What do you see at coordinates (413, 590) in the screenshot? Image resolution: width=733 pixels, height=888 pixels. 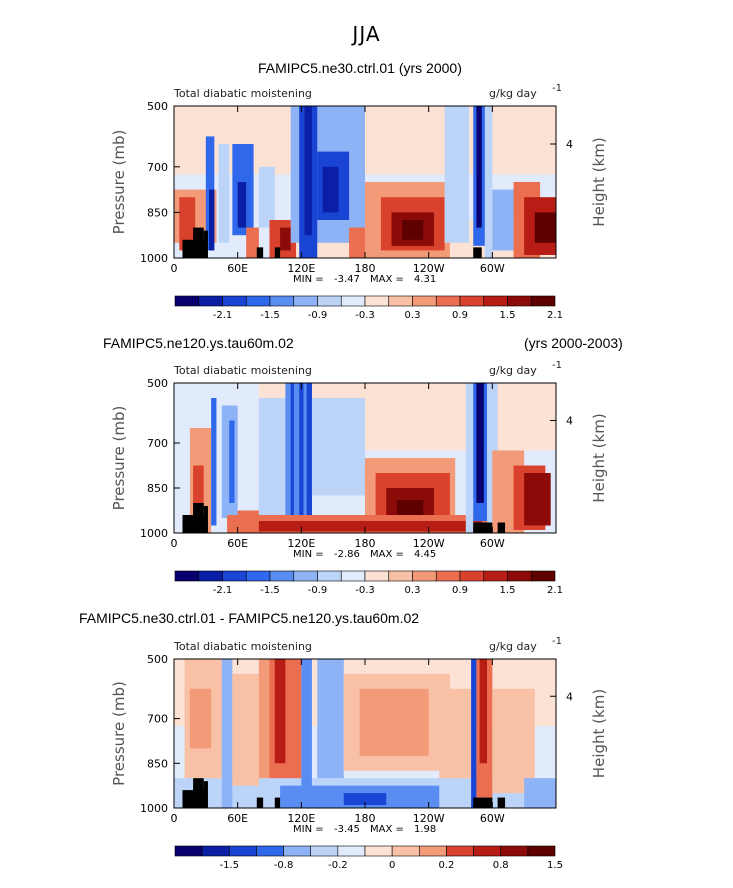 I see `colorbar-label: 0.3` at bounding box center [413, 590].